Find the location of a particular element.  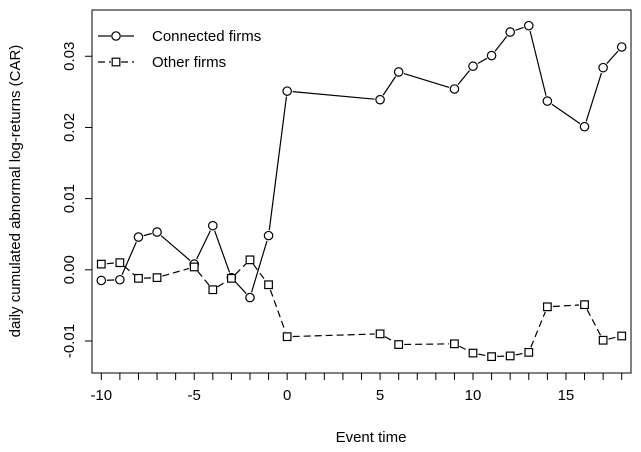

y-axis: -0.01 0.00 0.01 0.02 0.03 is located at coordinates (76, 200).